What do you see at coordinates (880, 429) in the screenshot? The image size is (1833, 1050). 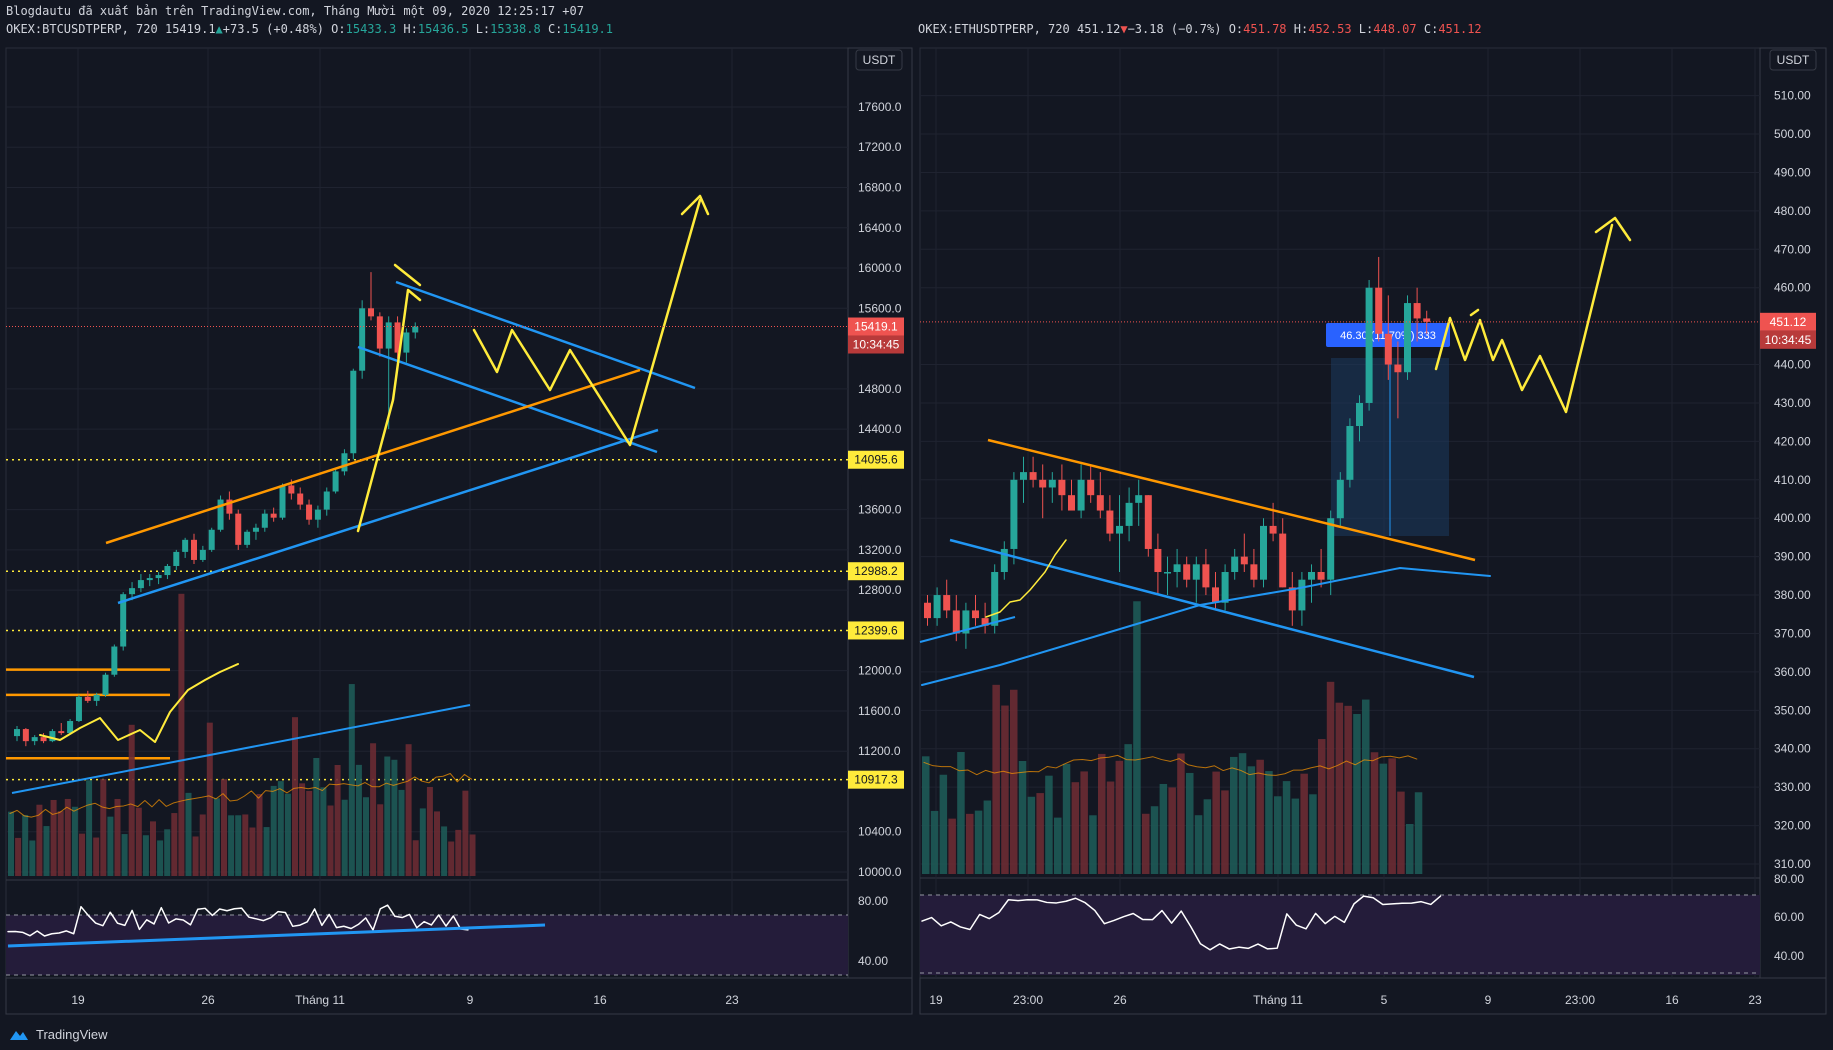 I see `y-tick-label: 14400.0` at bounding box center [880, 429].